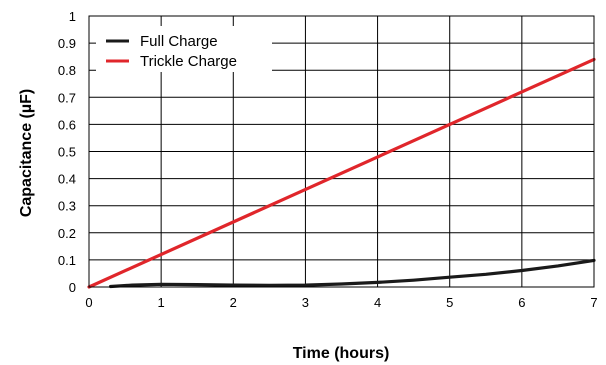  I want to click on x-tick-label: 0, so click(88, 302).